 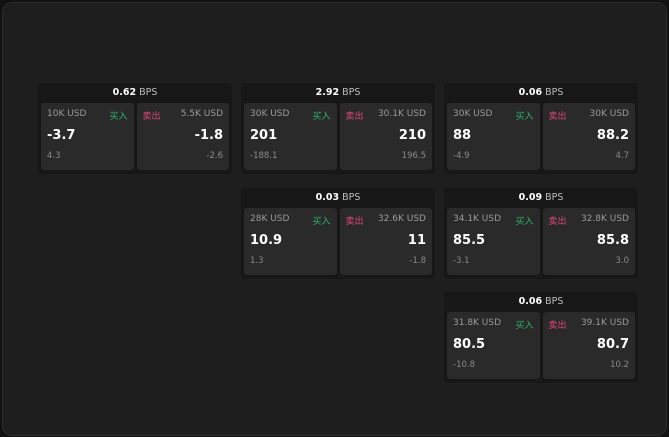 What do you see at coordinates (417, 261) in the screenshot?
I see `ask-change: -1.8` at bounding box center [417, 261].